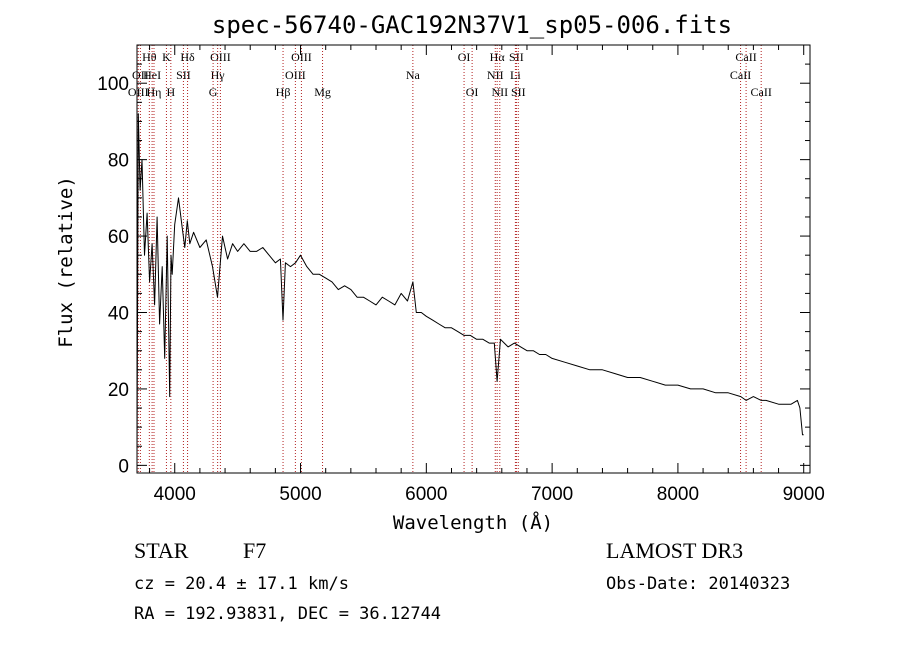 The image size is (900, 649). I want to click on x-tick-label: 4000, so click(175, 494).